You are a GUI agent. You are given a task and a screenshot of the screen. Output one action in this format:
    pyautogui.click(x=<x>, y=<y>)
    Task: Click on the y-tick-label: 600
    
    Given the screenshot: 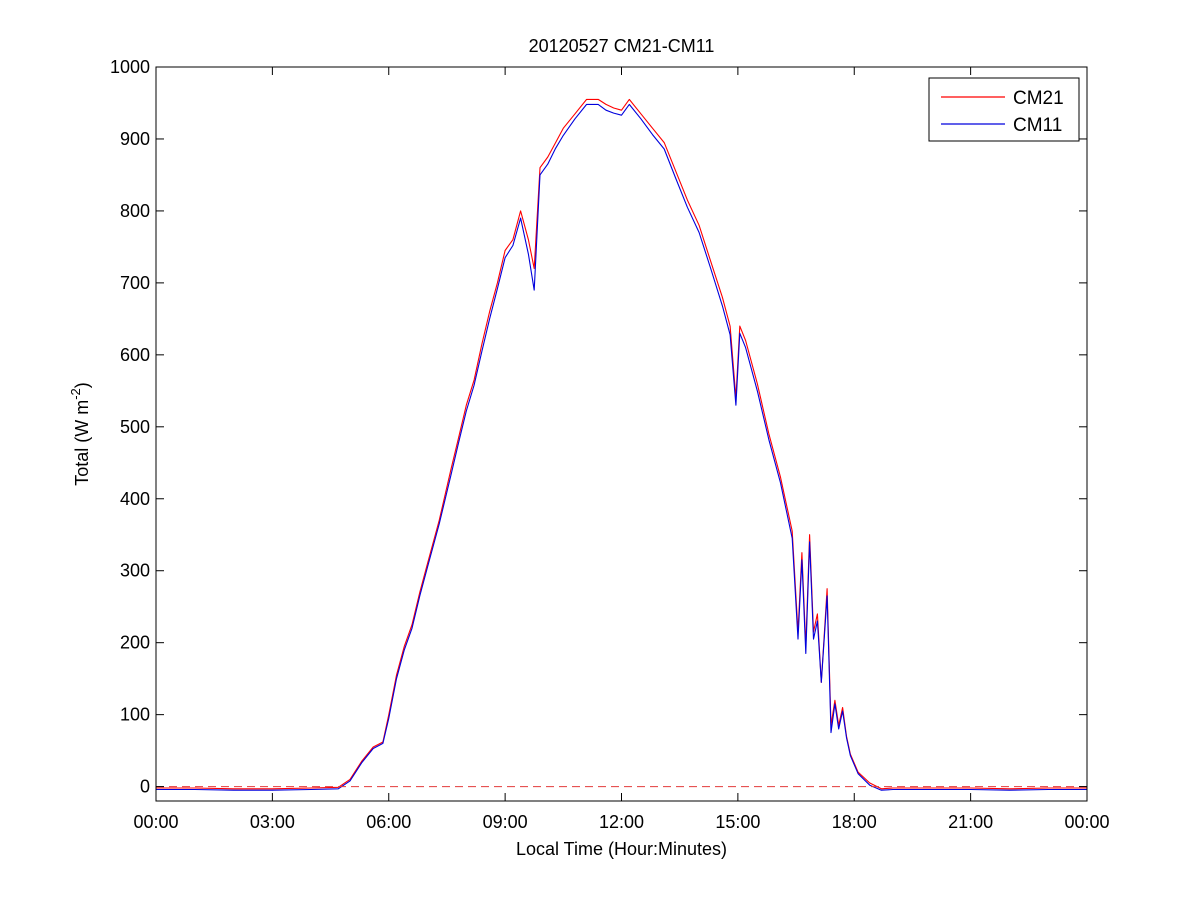 What is the action you would take?
    pyautogui.click(x=135, y=355)
    